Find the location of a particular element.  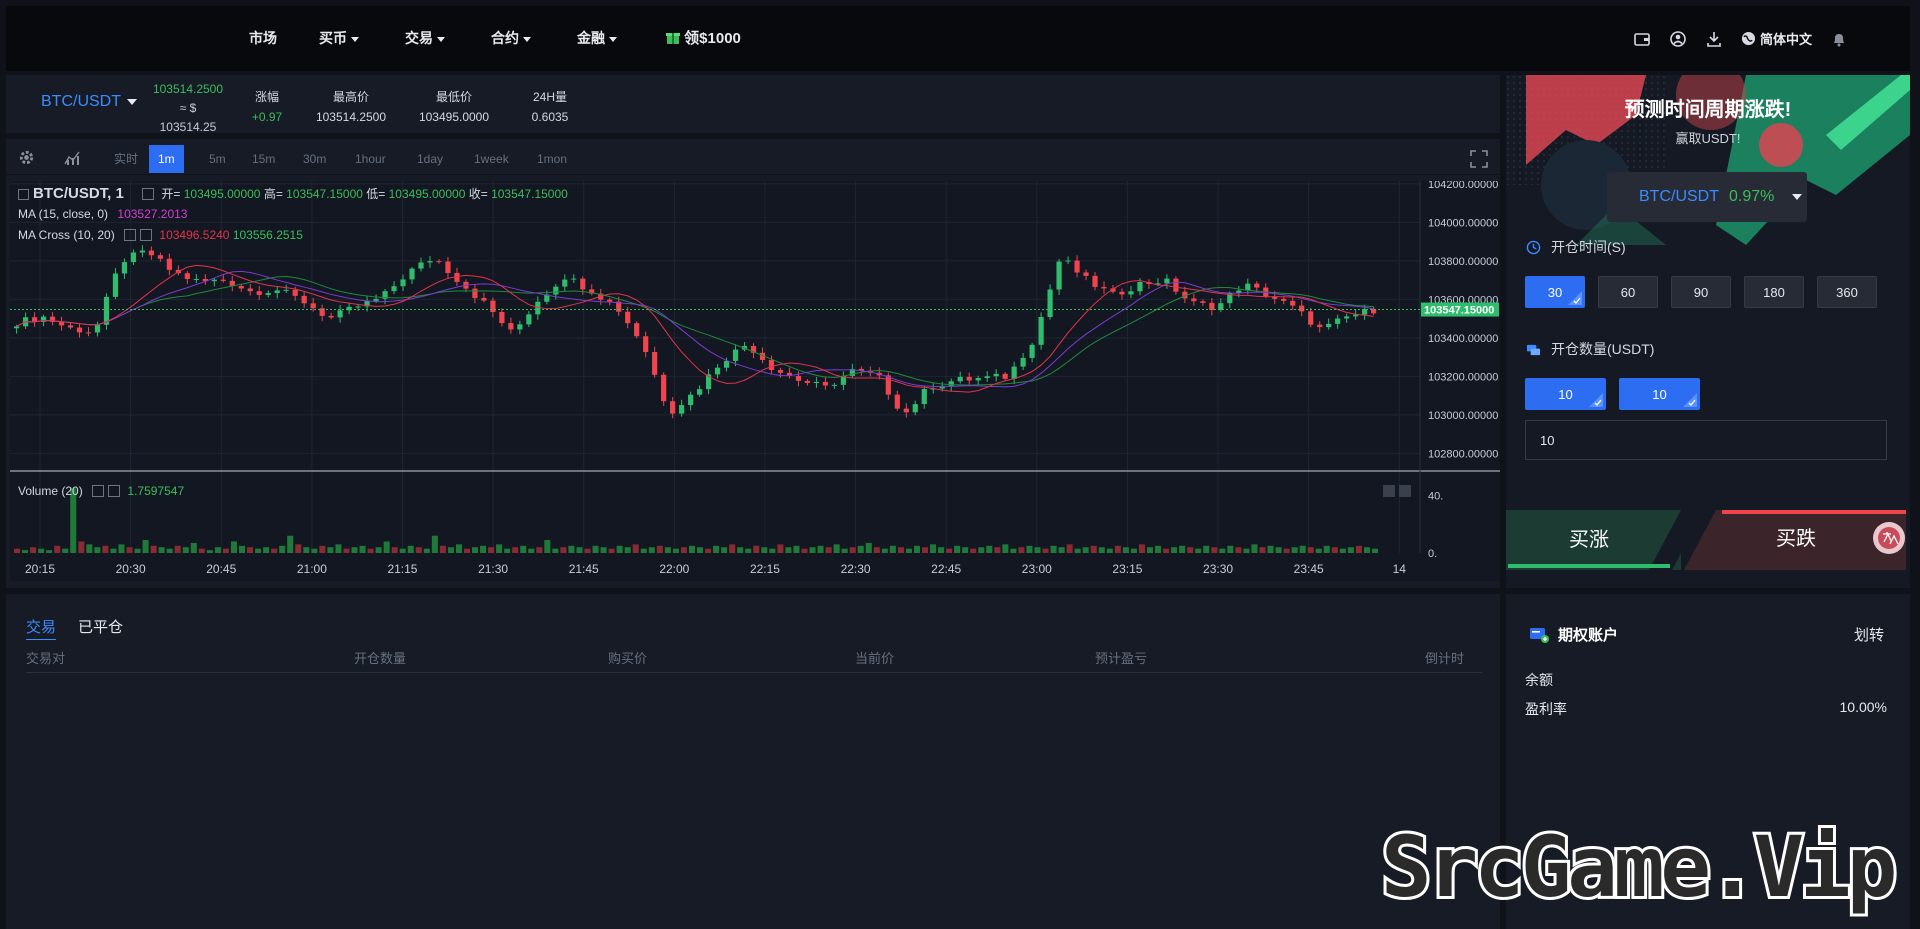

tf-1m: 1m is located at coordinates (166, 159).